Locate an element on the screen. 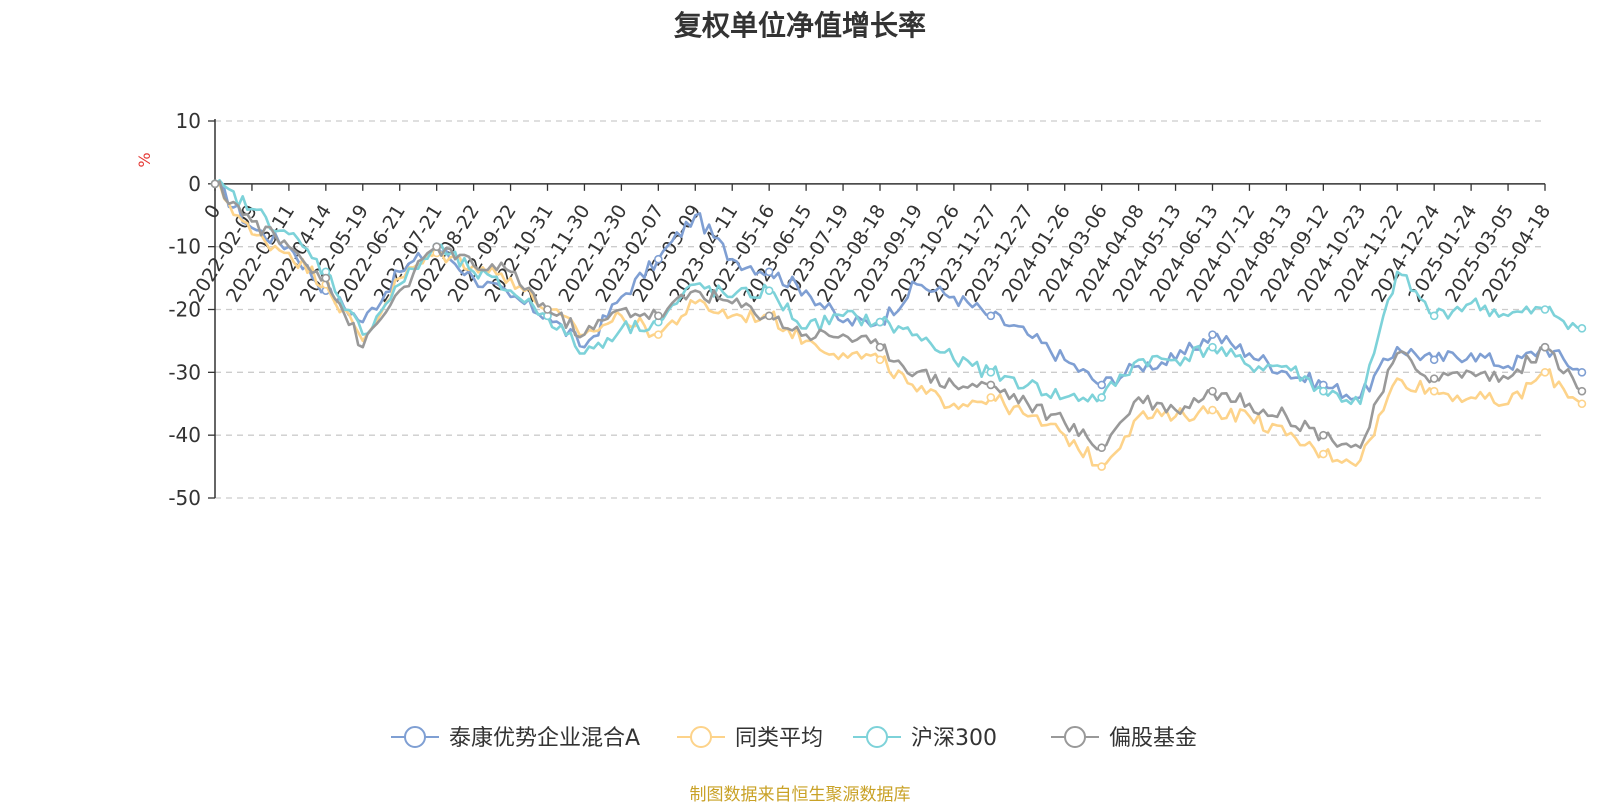 Image resolution: width=1600 pixels, height=805 pixels. y-tick-label: -30 is located at coordinates (184, 372).